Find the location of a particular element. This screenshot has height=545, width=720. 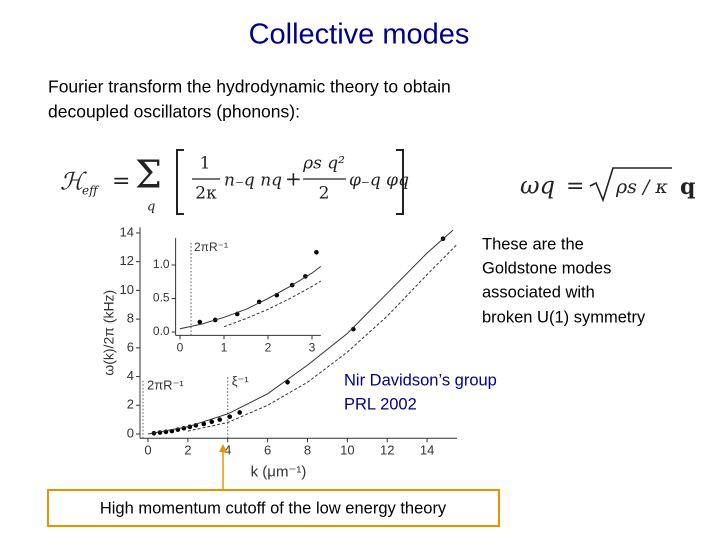

callout-box is located at coordinates (273, 508).